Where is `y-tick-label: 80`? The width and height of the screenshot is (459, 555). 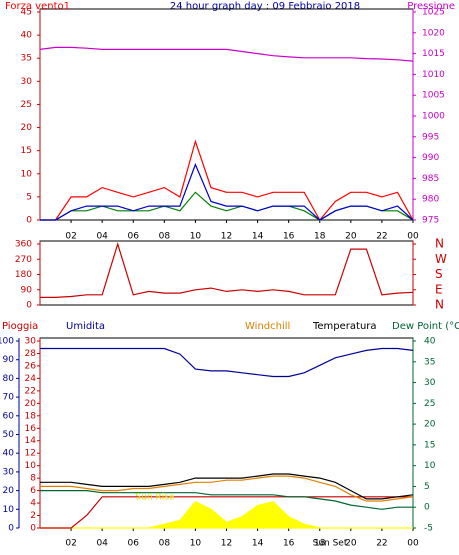 y-tick-label: 80 is located at coordinates (9, 379).